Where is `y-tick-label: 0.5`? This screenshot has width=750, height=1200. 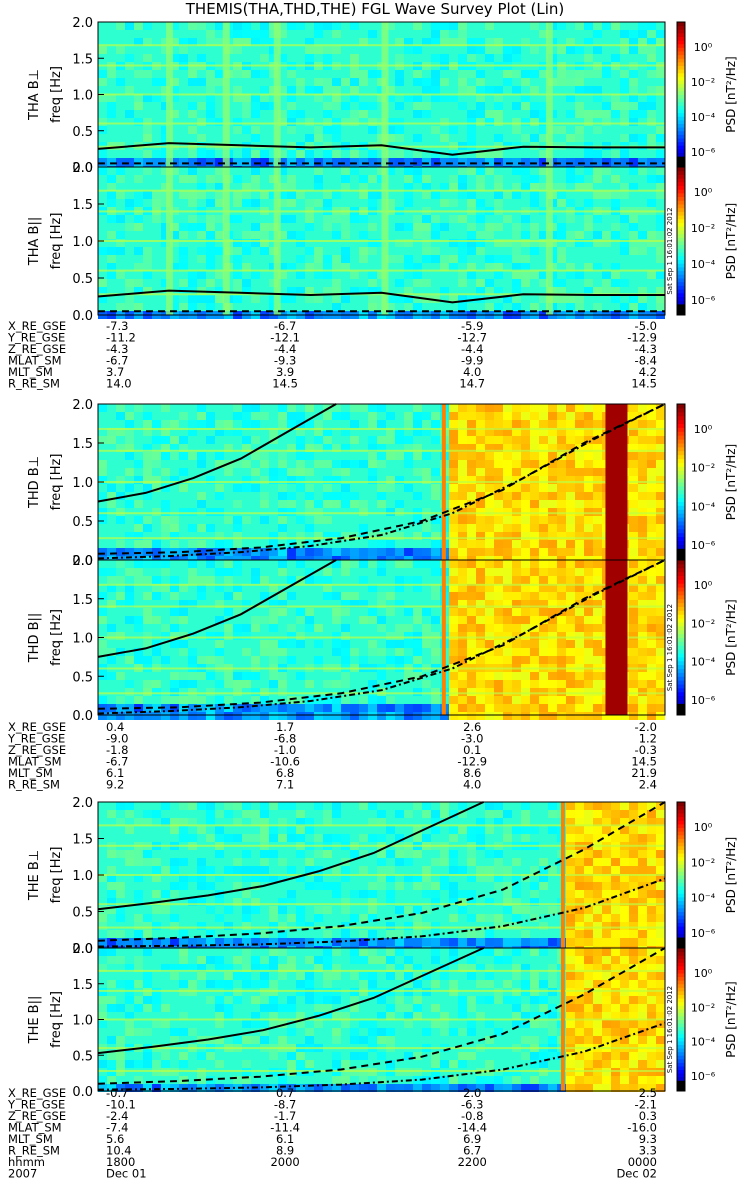 y-tick-label: 0.5 is located at coordinates (82, 522).